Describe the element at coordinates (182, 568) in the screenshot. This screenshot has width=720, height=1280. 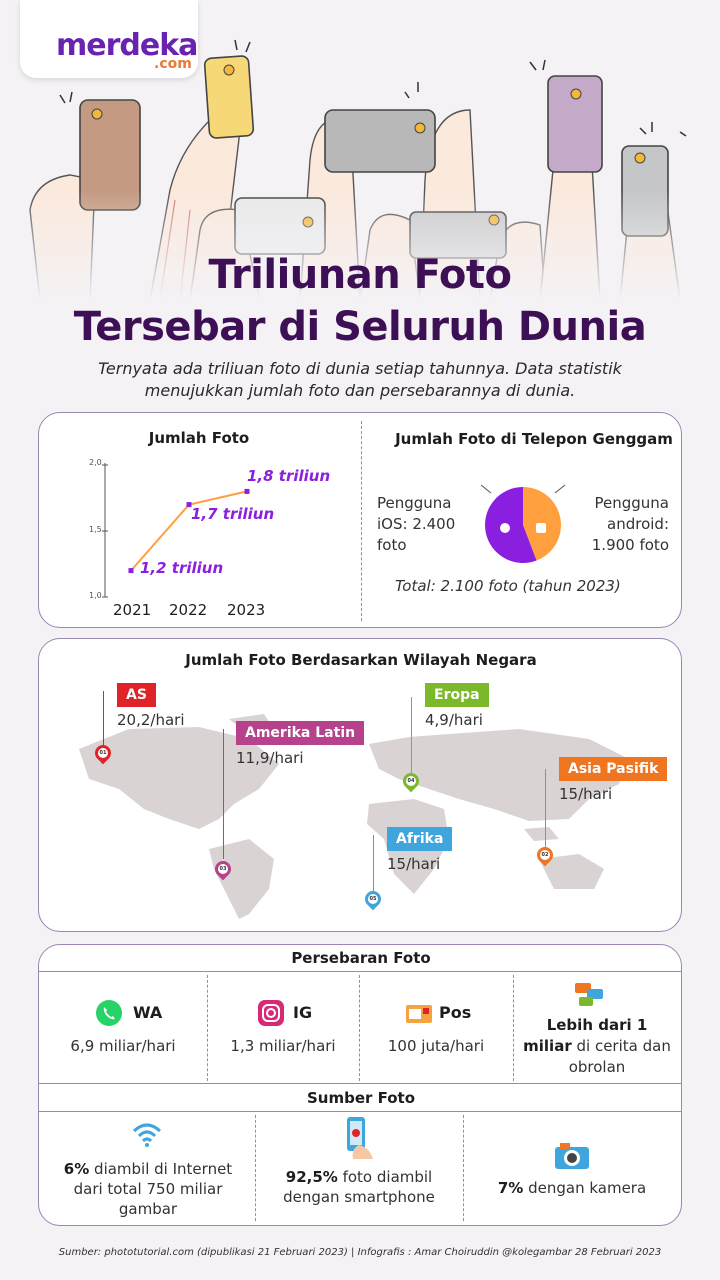
I see `data-label: 1,2 triliun` at that location.